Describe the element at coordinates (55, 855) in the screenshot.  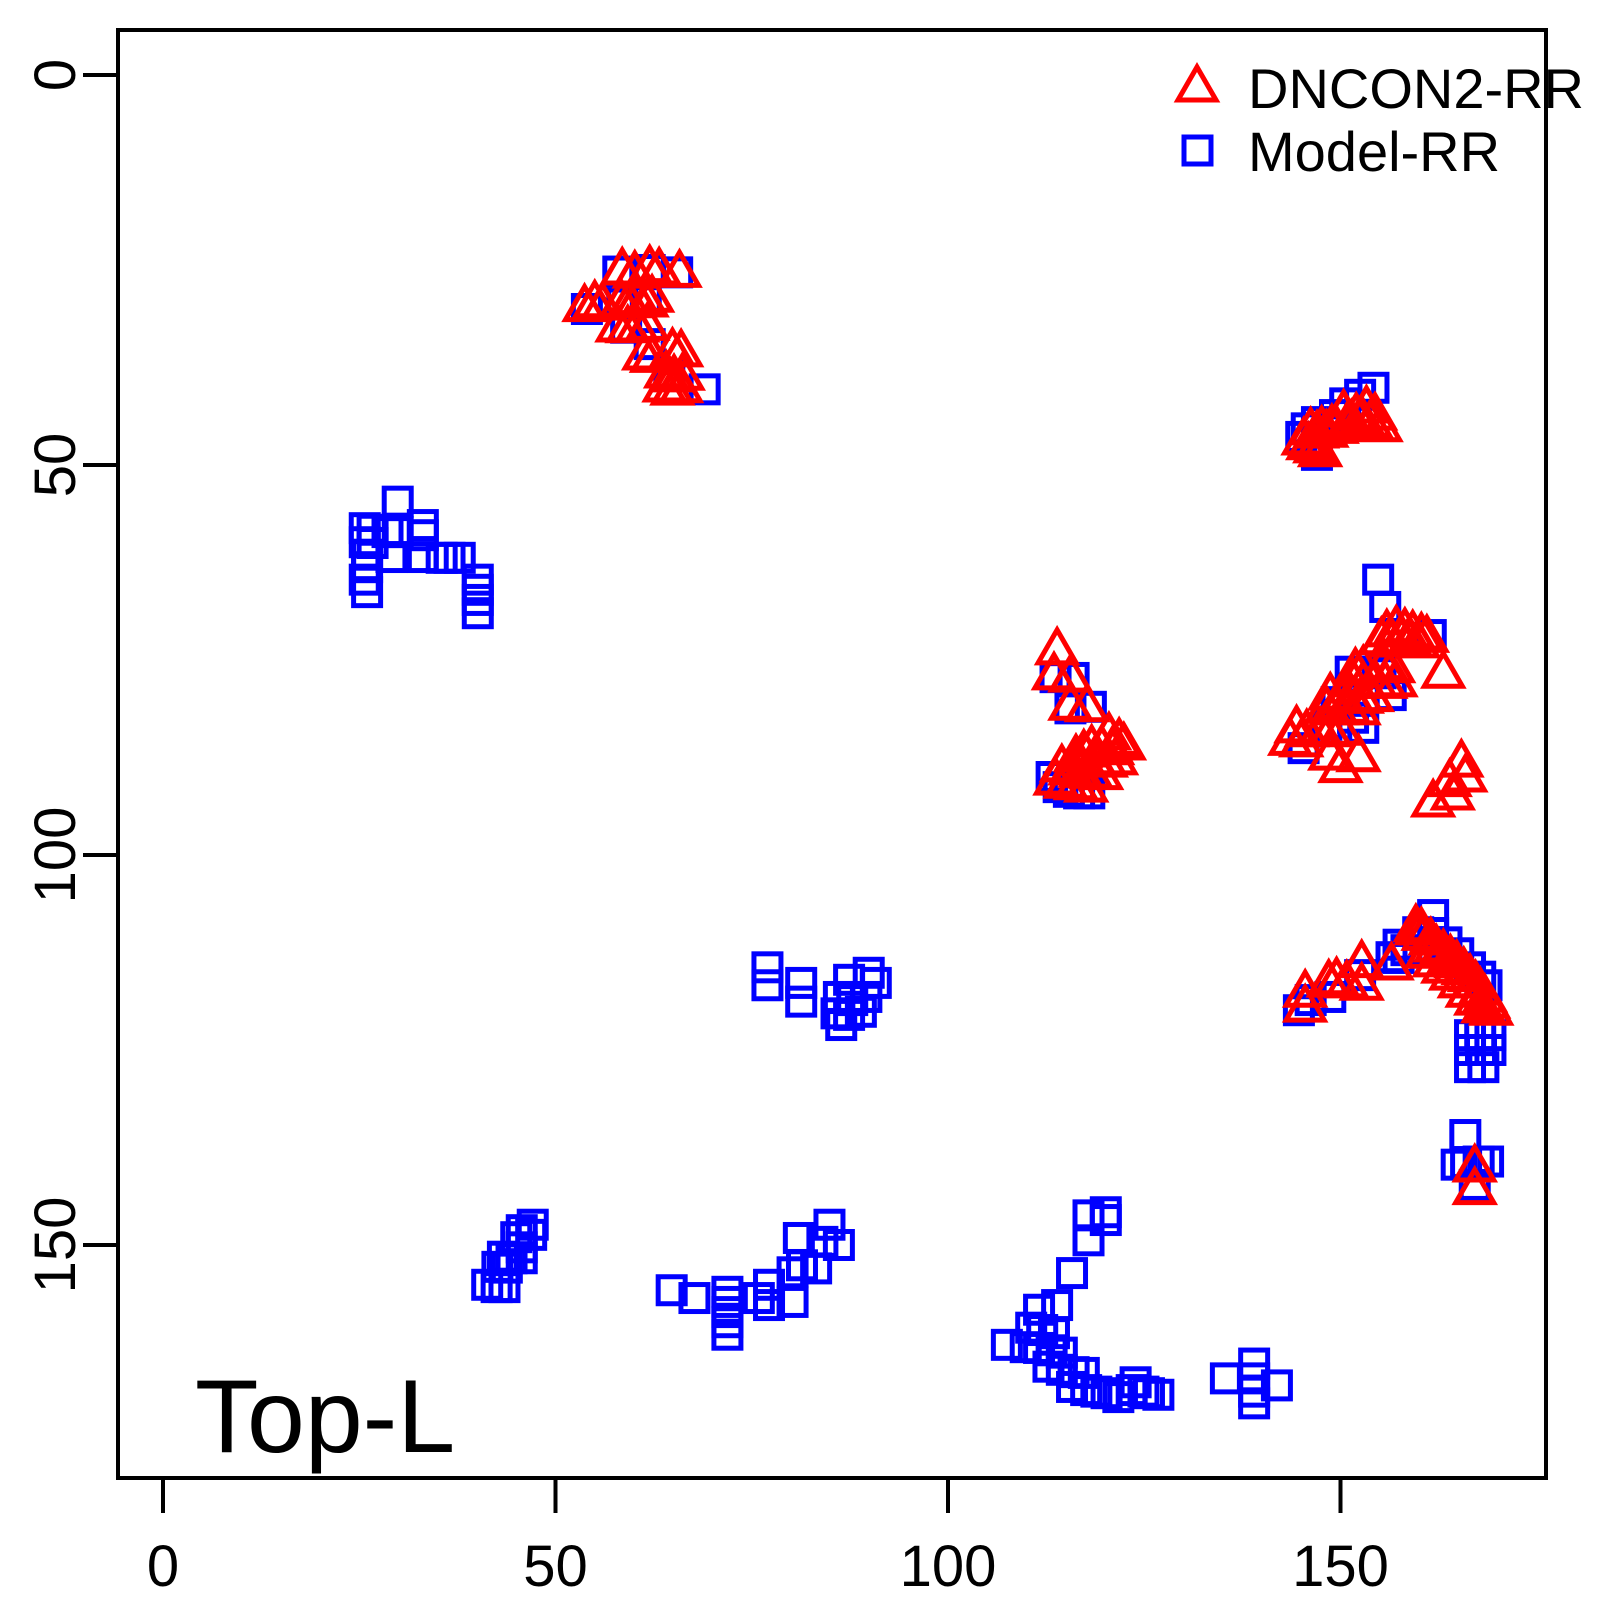
I see `y-tick-label: 100` at that location.